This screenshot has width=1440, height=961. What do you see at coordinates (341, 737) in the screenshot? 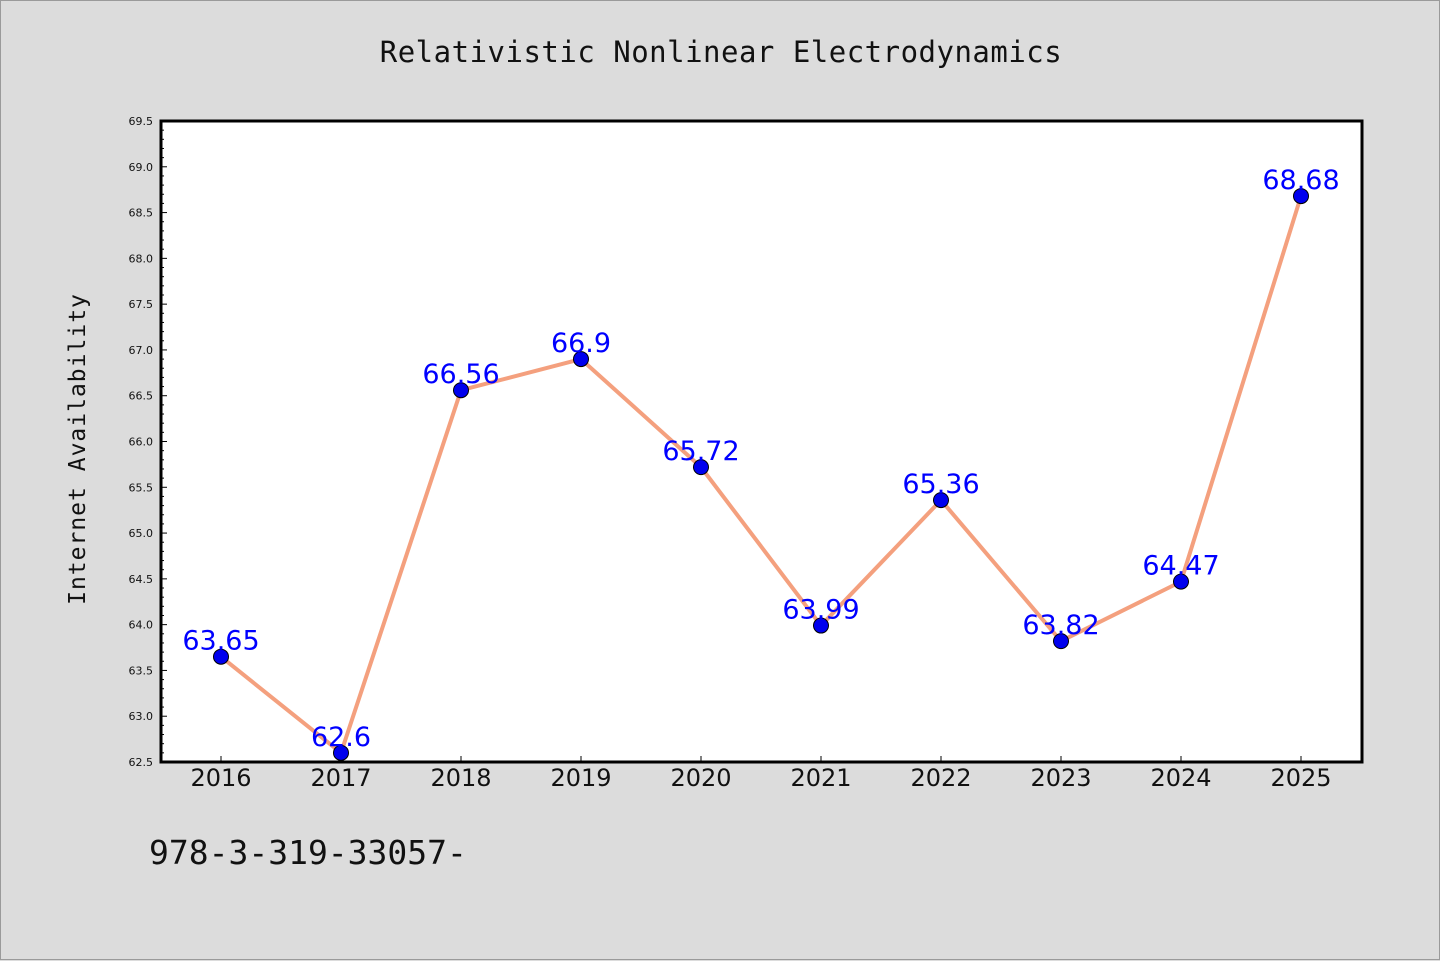
I see `data-label: 62.6` at bounding box center [341, 737].